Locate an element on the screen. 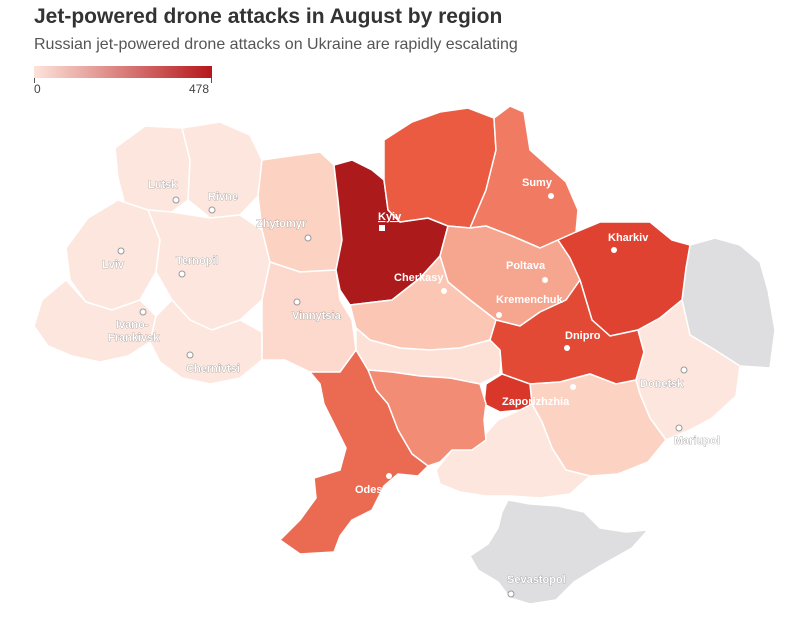  legend-min-label: 0 is located at coordinates (37, 89).